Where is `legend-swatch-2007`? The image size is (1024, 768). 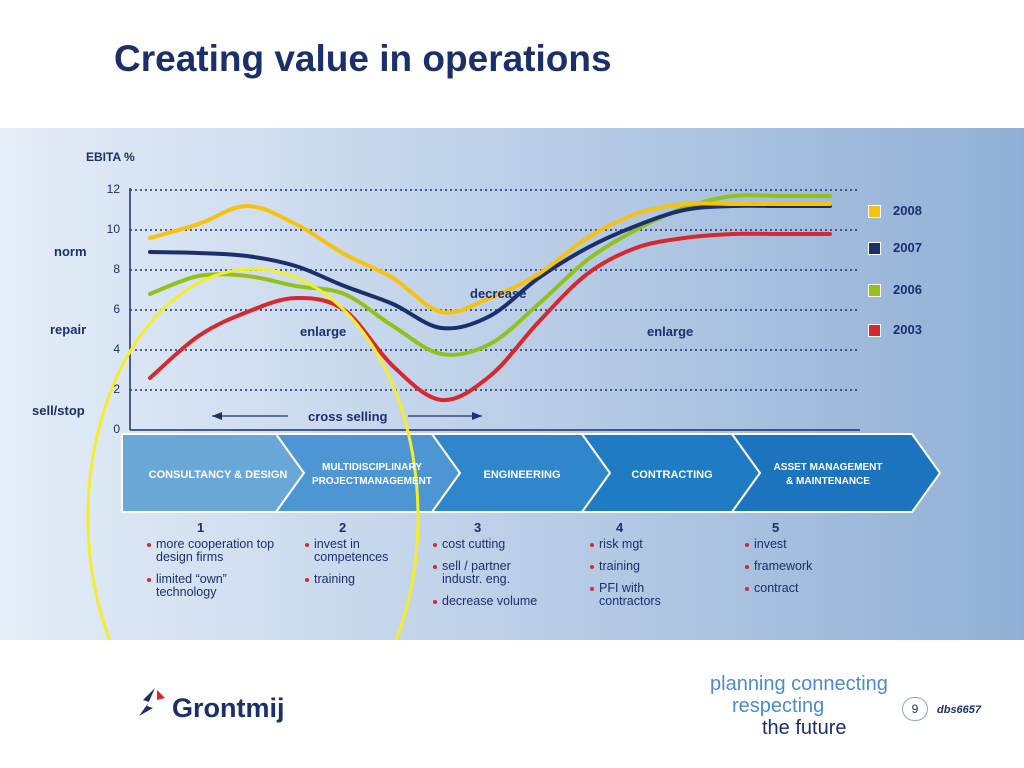 legend-swatch-2007 is located at coordinates (874, 248).